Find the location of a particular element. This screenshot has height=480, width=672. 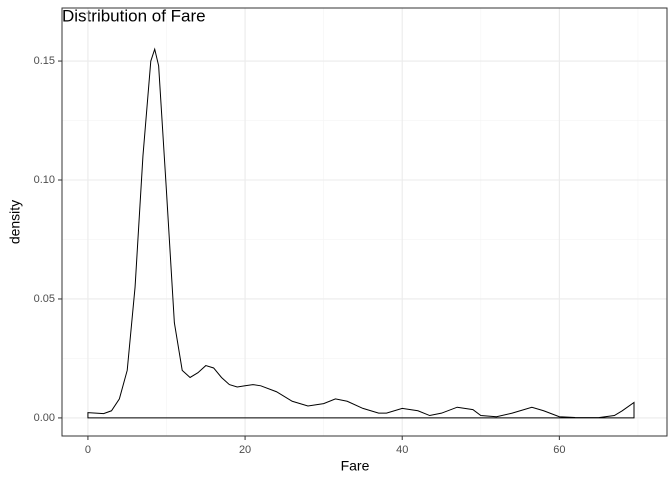

y-tick-label: 0.10 is located at coordinates (44, 180).